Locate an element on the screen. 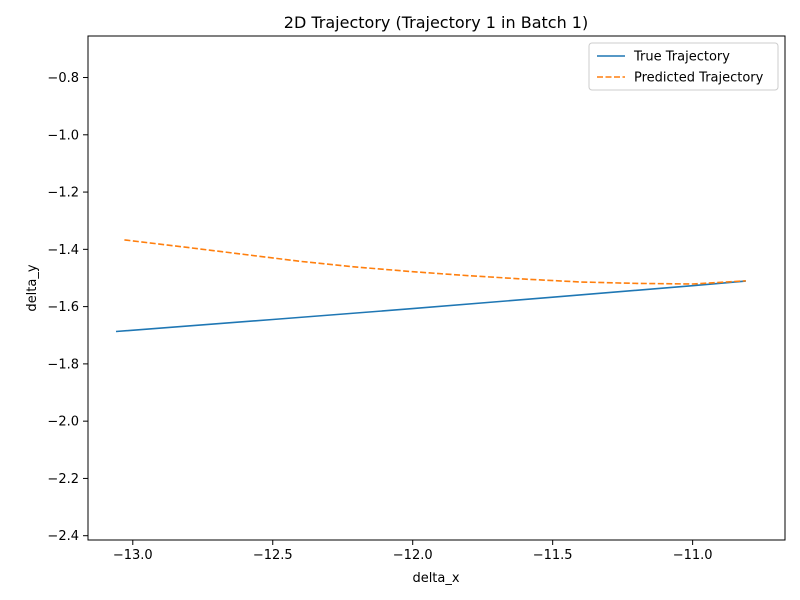 The width and height of the screenshot is (800, 600). x-tick-label: −12.5 is located at coordinates (273, 555).